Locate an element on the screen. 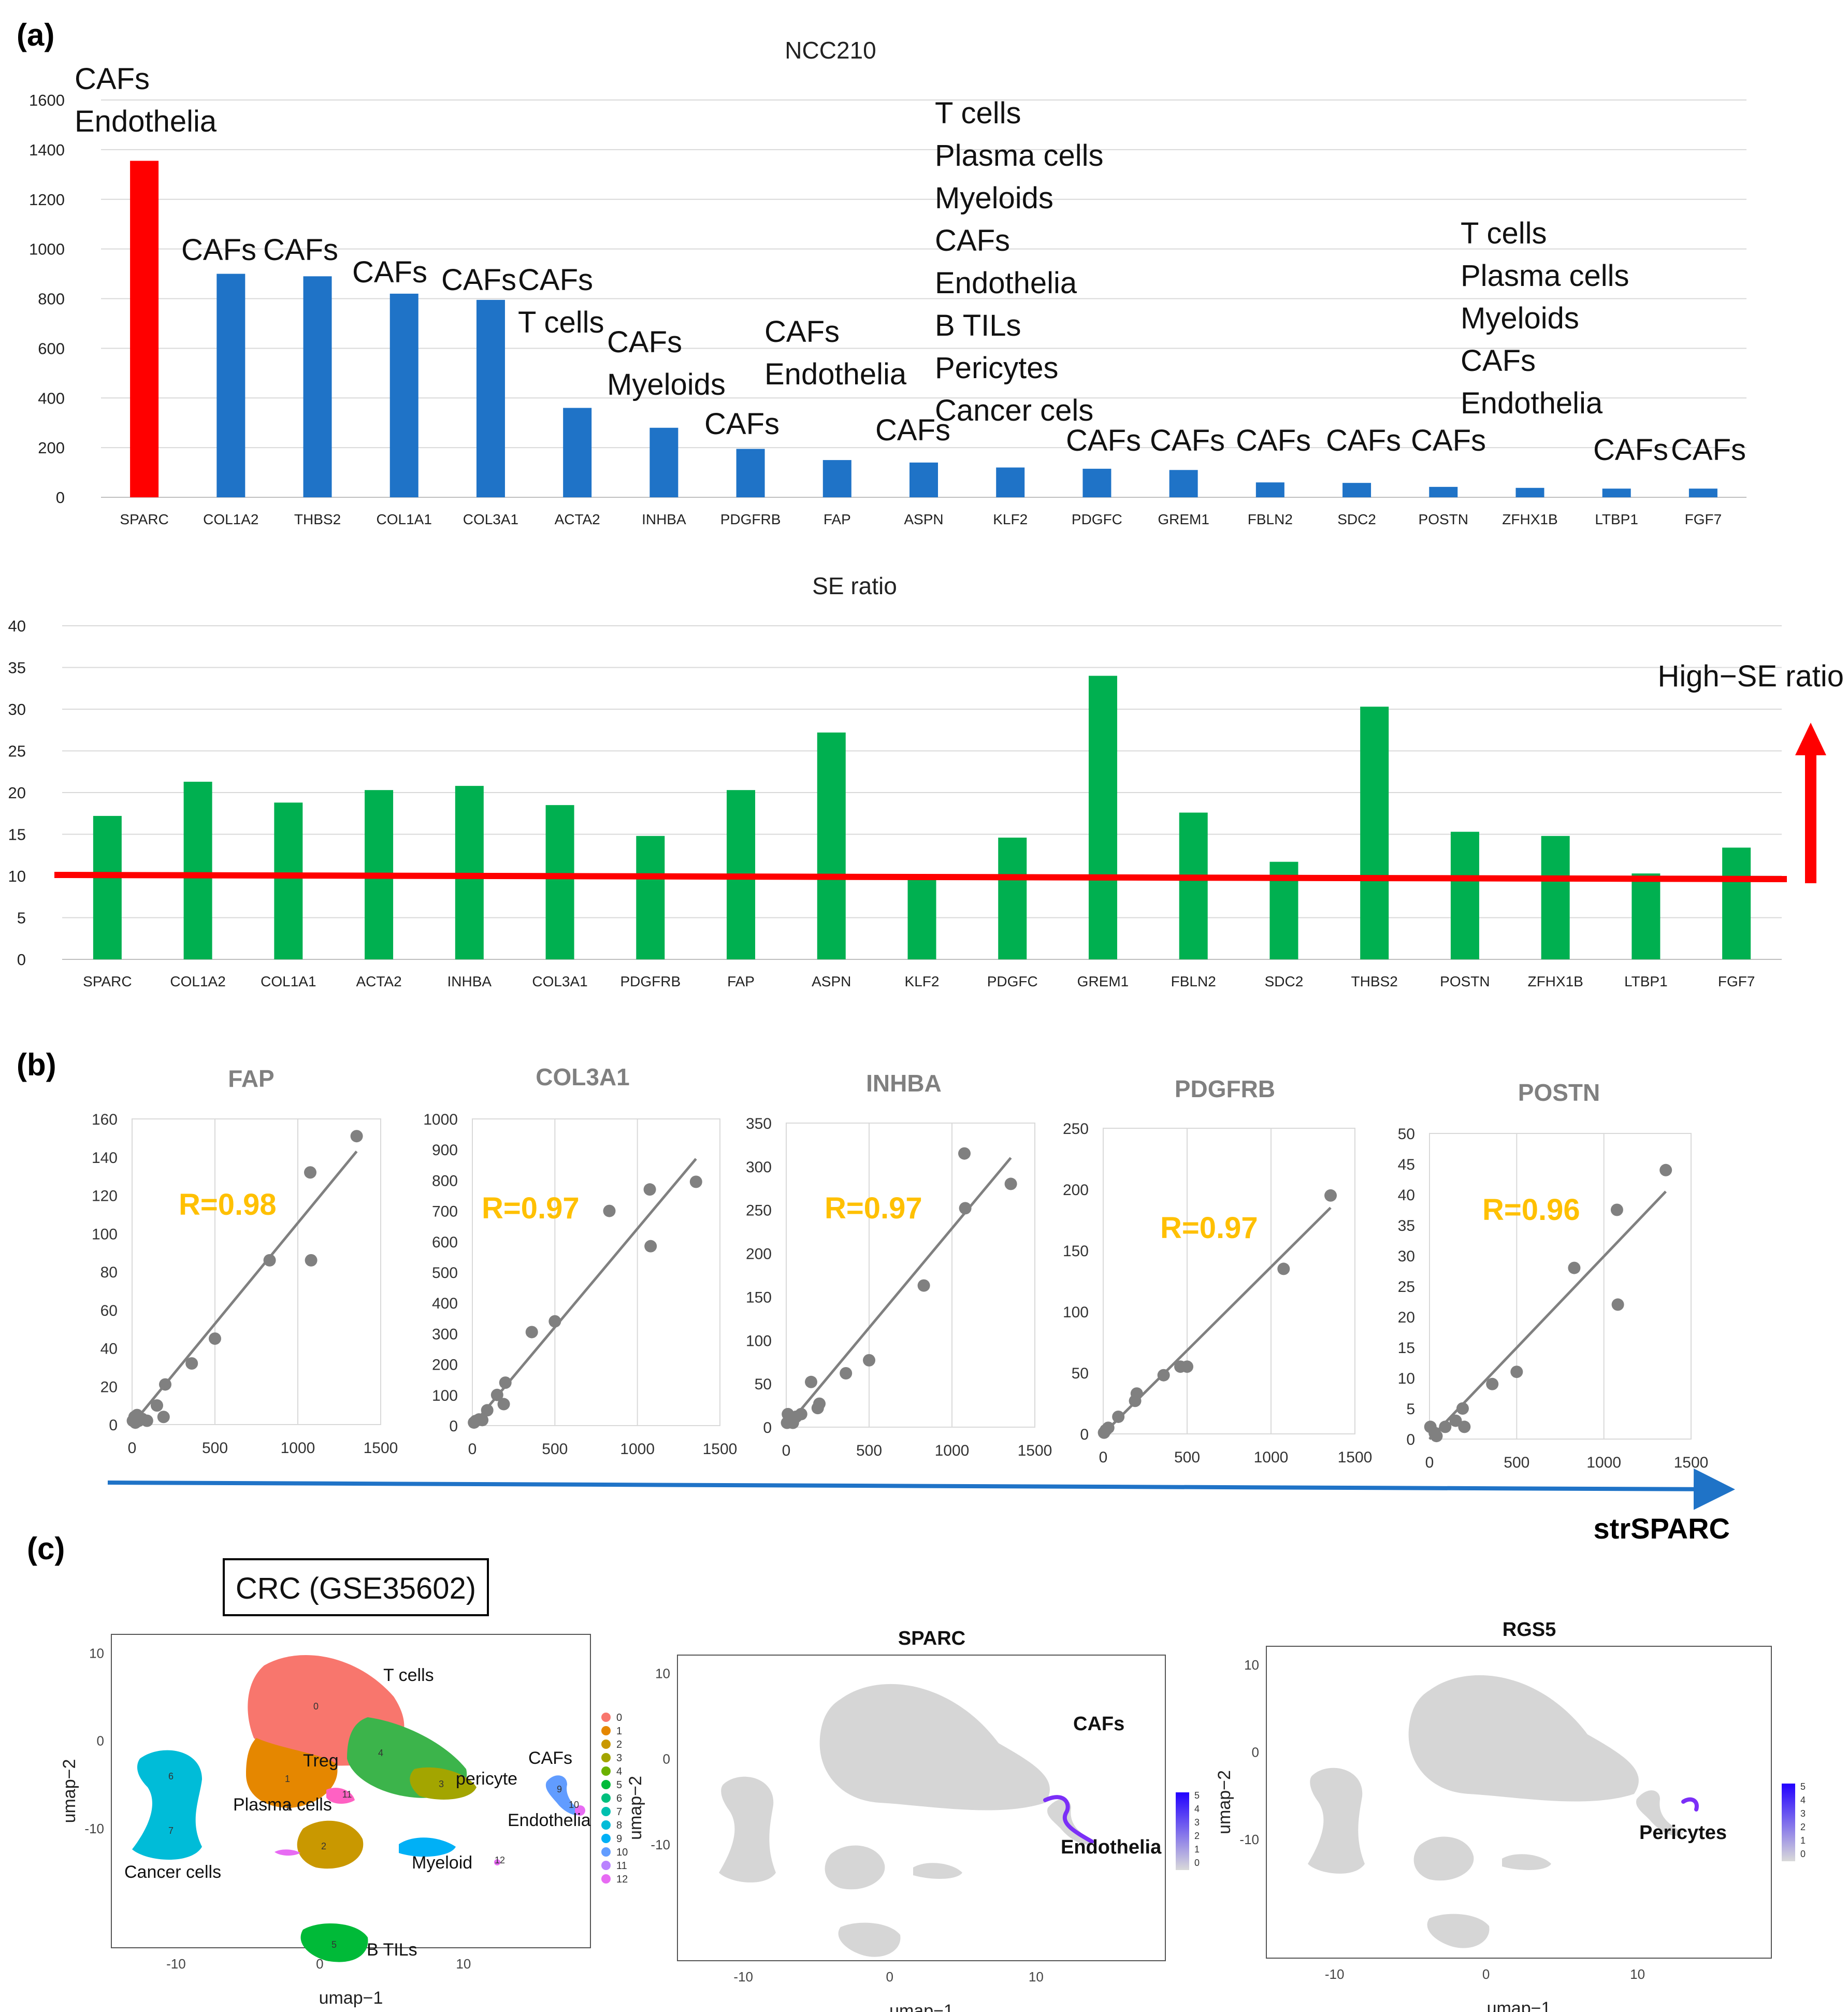  cluster-label: pericyte is located at coordinates (486, 1779).